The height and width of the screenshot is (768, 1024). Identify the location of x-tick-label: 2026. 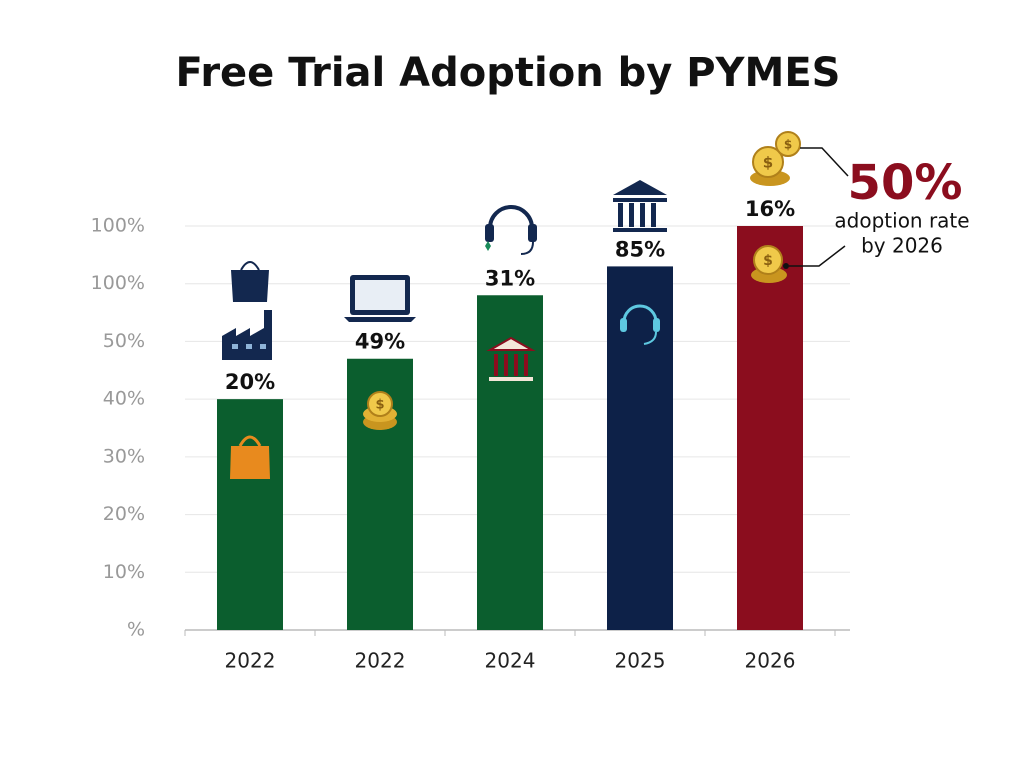
(770, 661).